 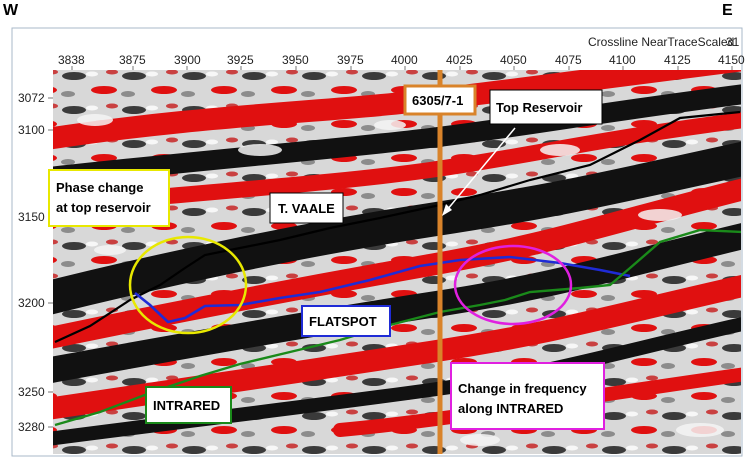 What do you see at coordinates (187, 60) in the screenshot?
I see `x-tick-label: 3900` at bounding box center [187, 60].